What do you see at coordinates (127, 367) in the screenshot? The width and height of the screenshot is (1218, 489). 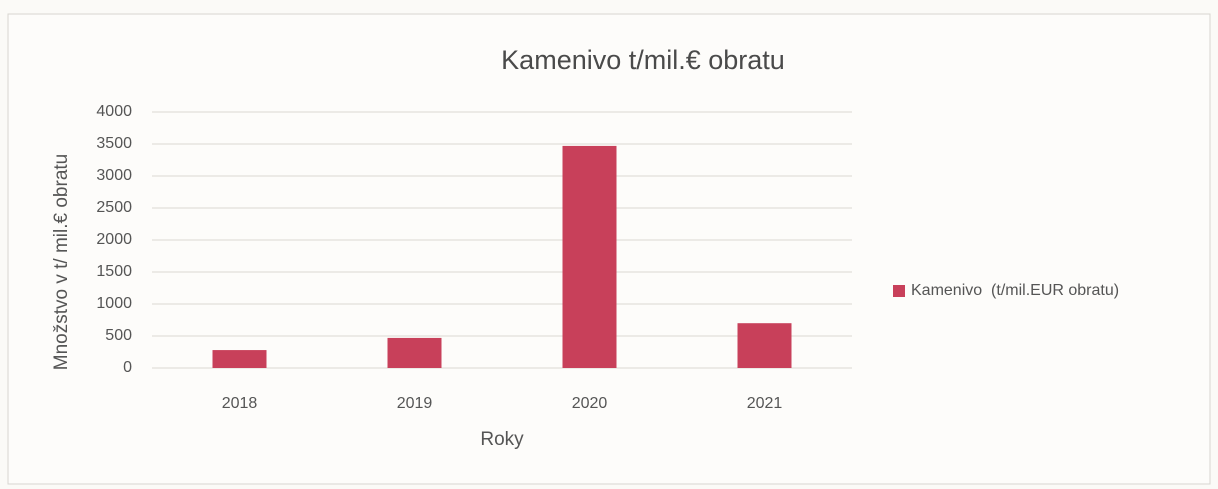 I see `y-tick-label: 0` at bounding box center [127, 367].